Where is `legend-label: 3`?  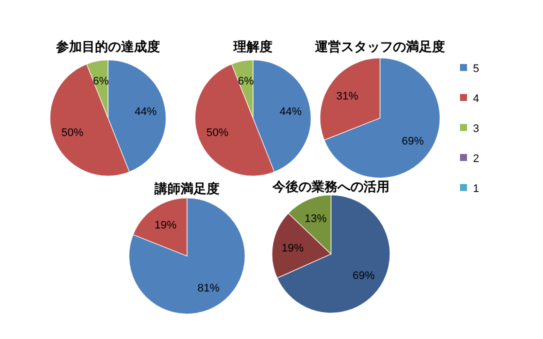 legend-label: 3 is located at coordinates (476, 129).